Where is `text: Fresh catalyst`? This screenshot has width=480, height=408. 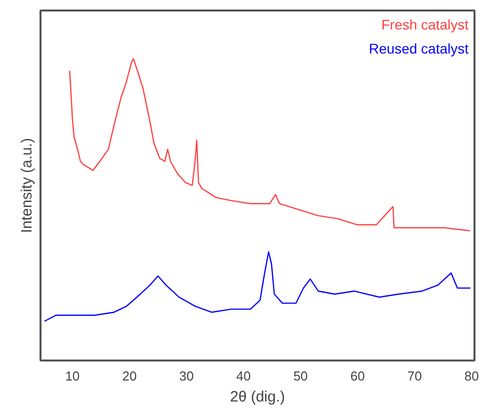
text: Fresh catalyst is located at coordinates (425, 24).